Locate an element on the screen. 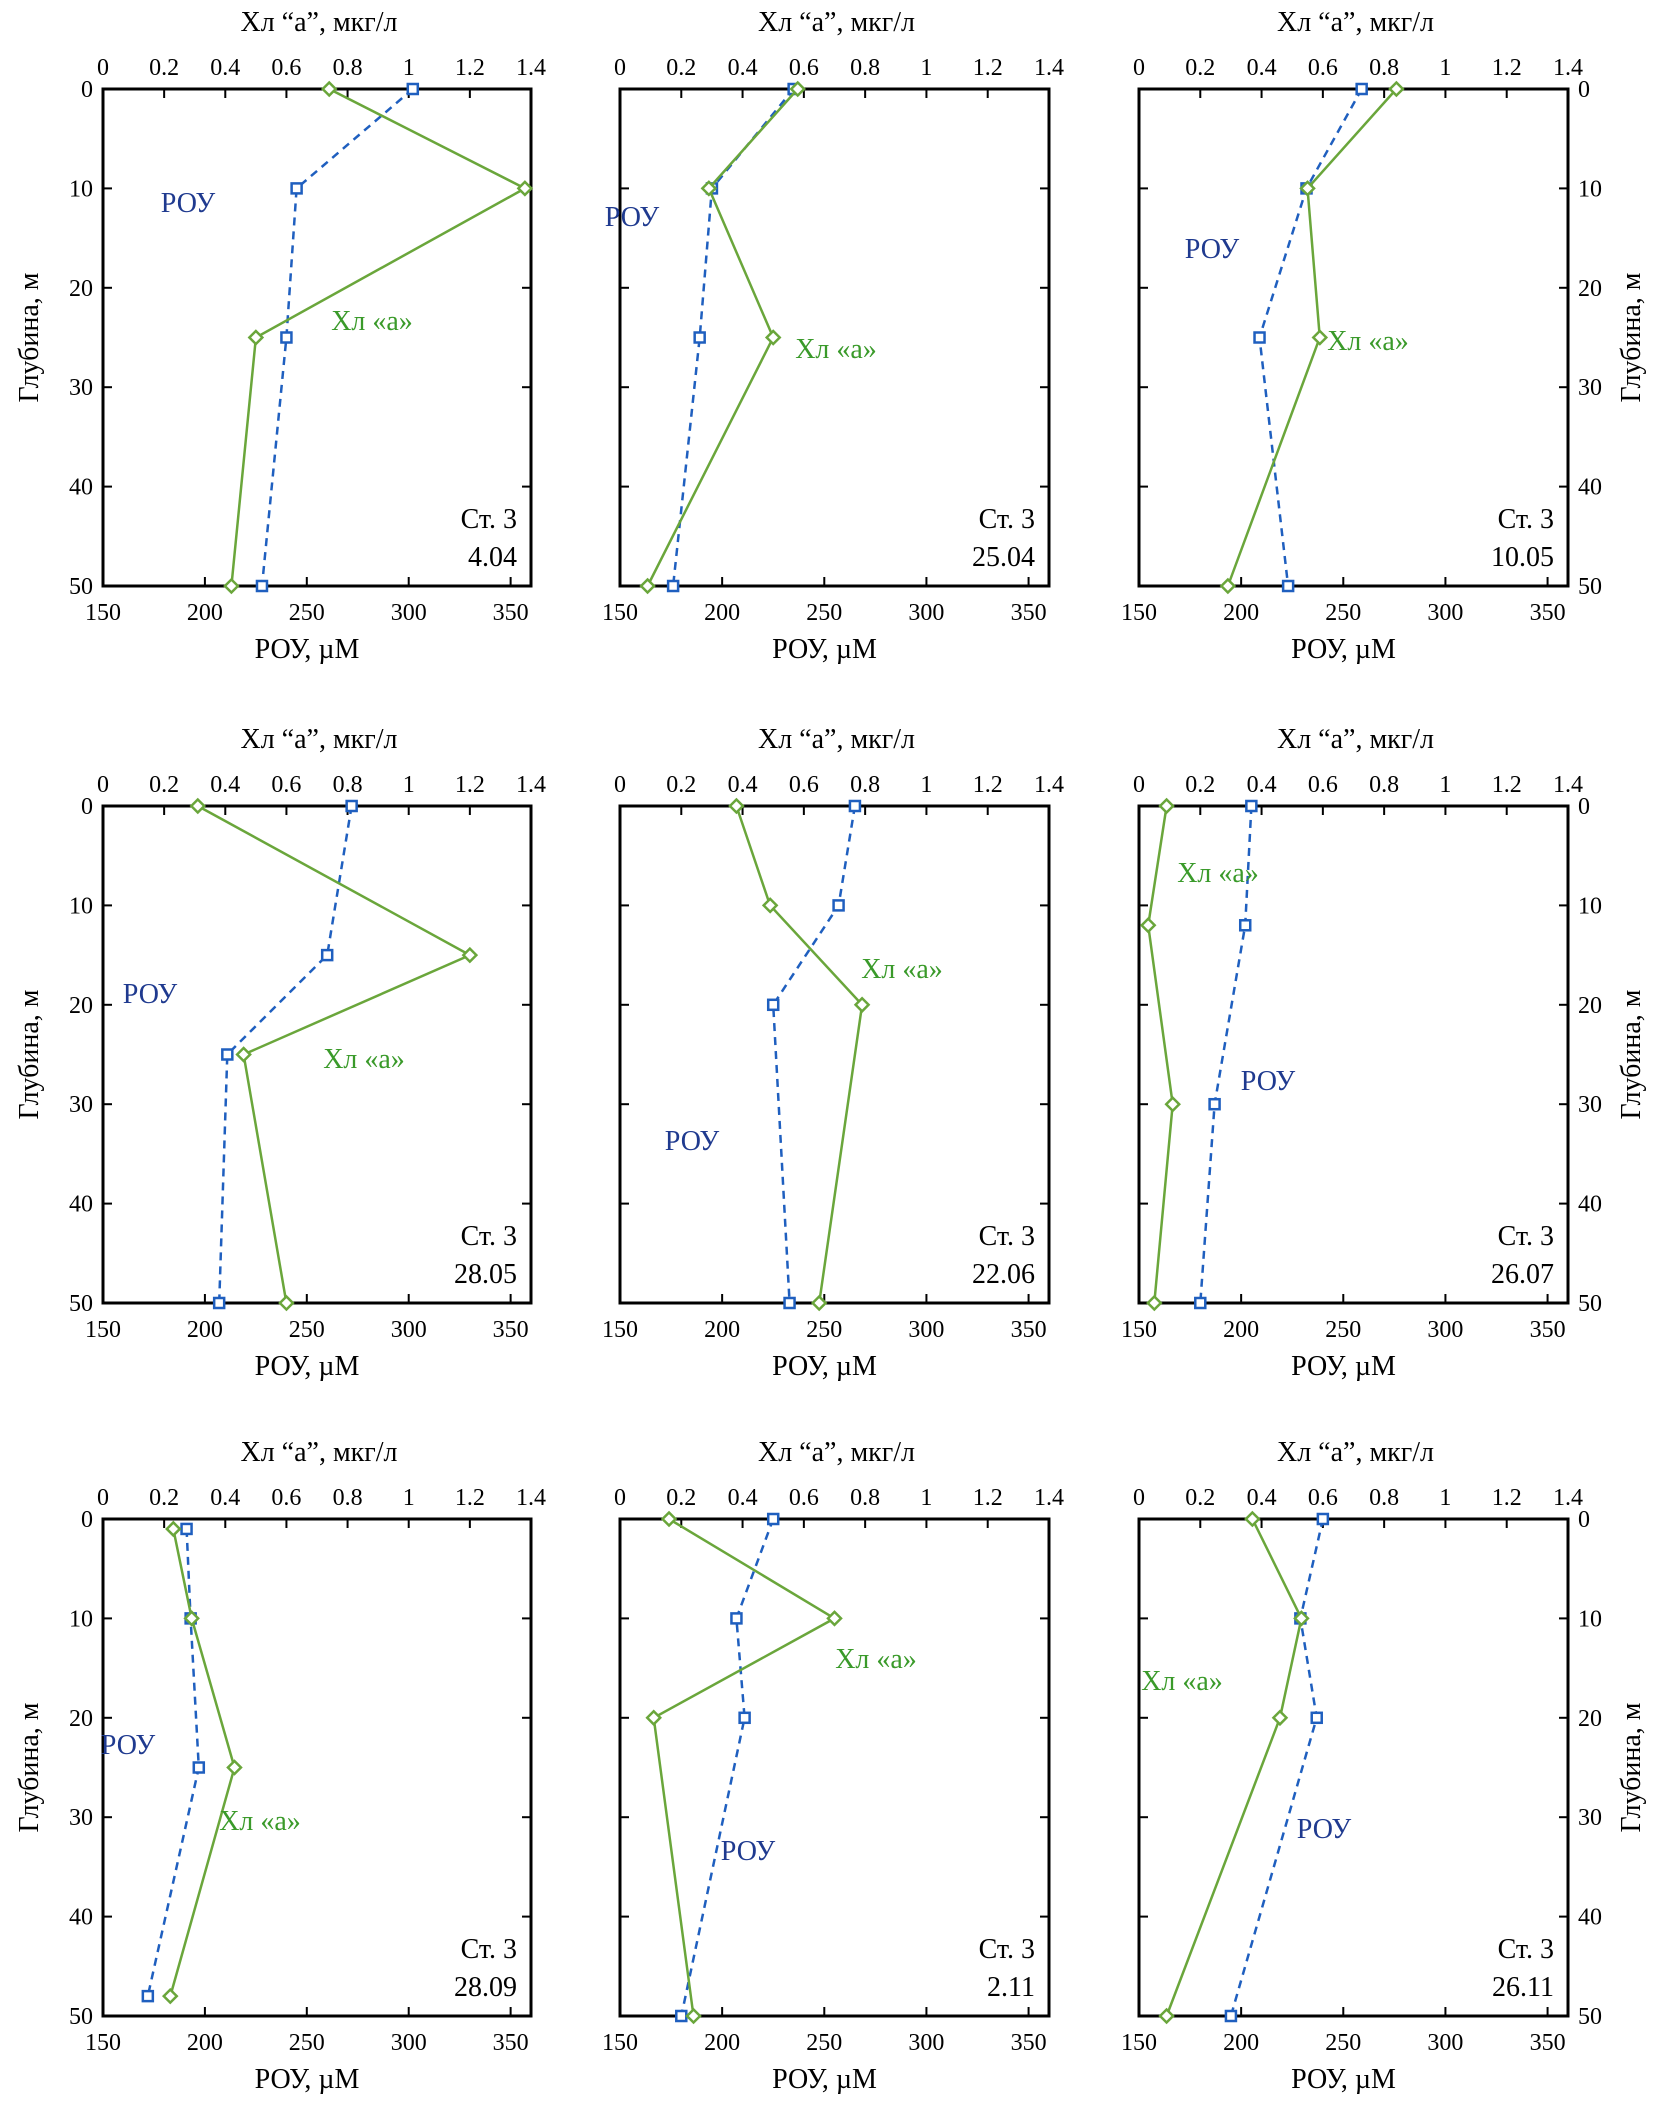 The width and height of the screenshot is (1669, 2105). date-label: 28.09 is located at coordinates (485, 1987).